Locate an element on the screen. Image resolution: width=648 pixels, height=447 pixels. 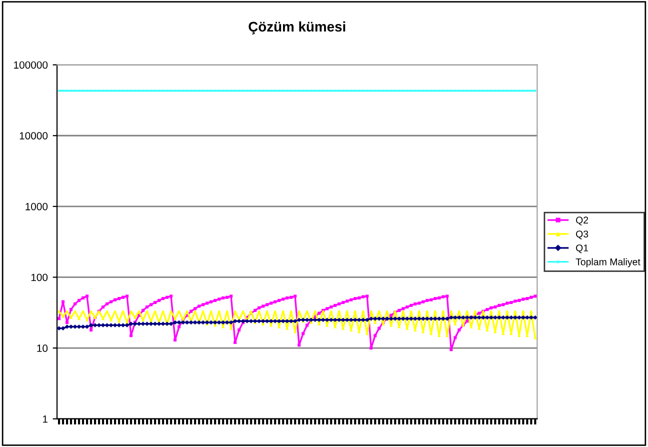
y-tick-label: 100000 is located at coordinates (31, 65).